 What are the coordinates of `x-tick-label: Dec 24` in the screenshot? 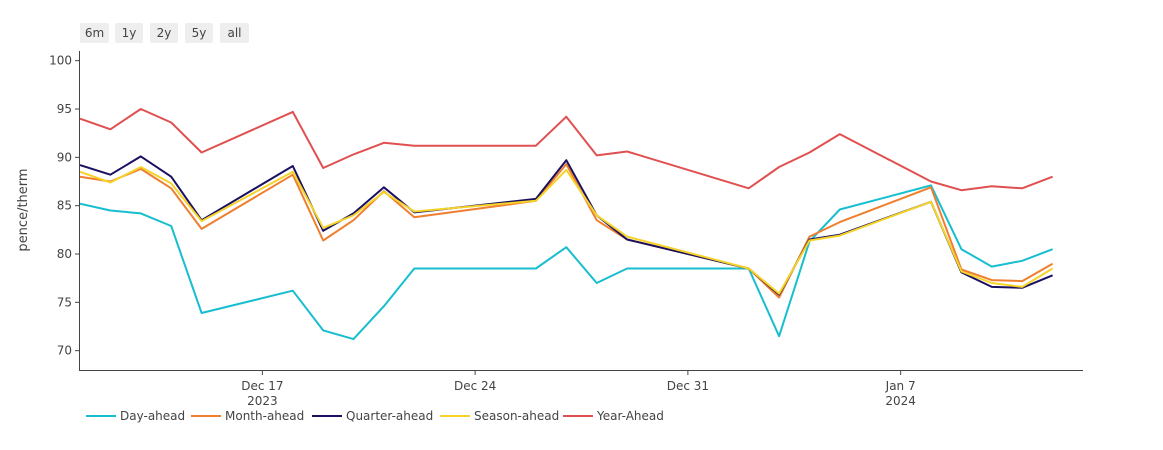 It's located at (475, 386).